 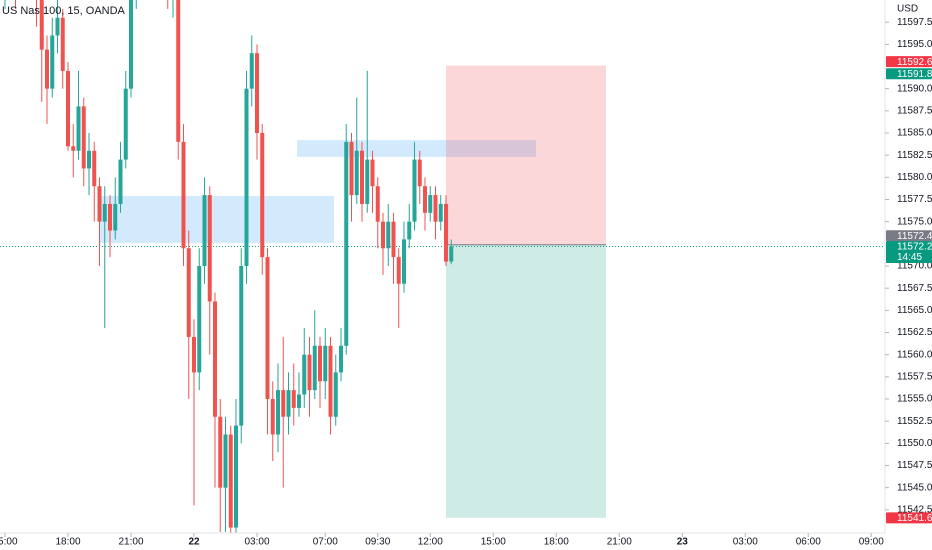 What do you see at coordinates (808, 542) in the screenshot?
I see `x-tick-label: 06:00` at bounding box center [808, 542].